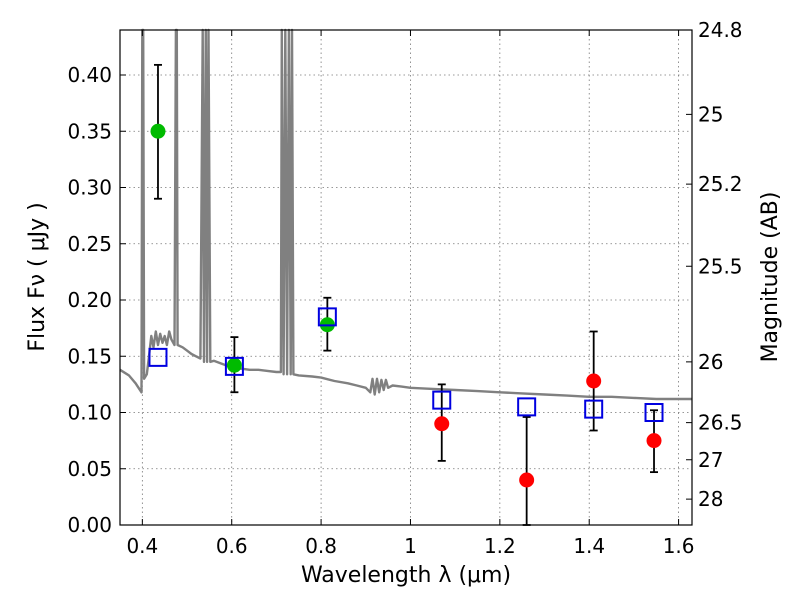 The image size is (800, 600). I want to click on right-tick-label: 28, so click(710, 499).